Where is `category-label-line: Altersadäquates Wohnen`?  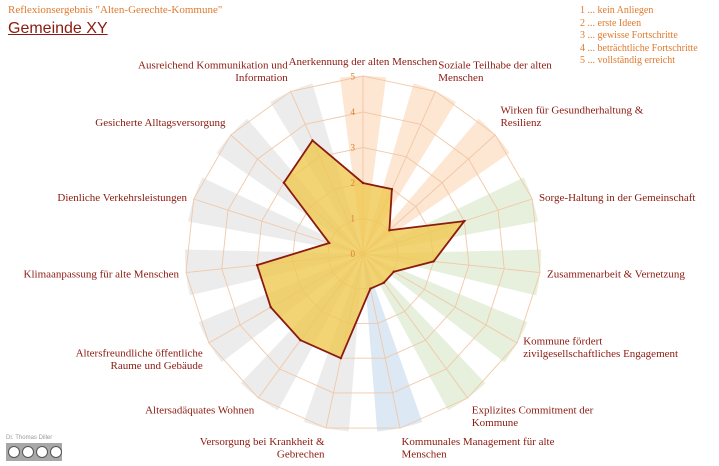
category-label-line: Altersadäquates Wohnen is located at coordinates (200, 411).